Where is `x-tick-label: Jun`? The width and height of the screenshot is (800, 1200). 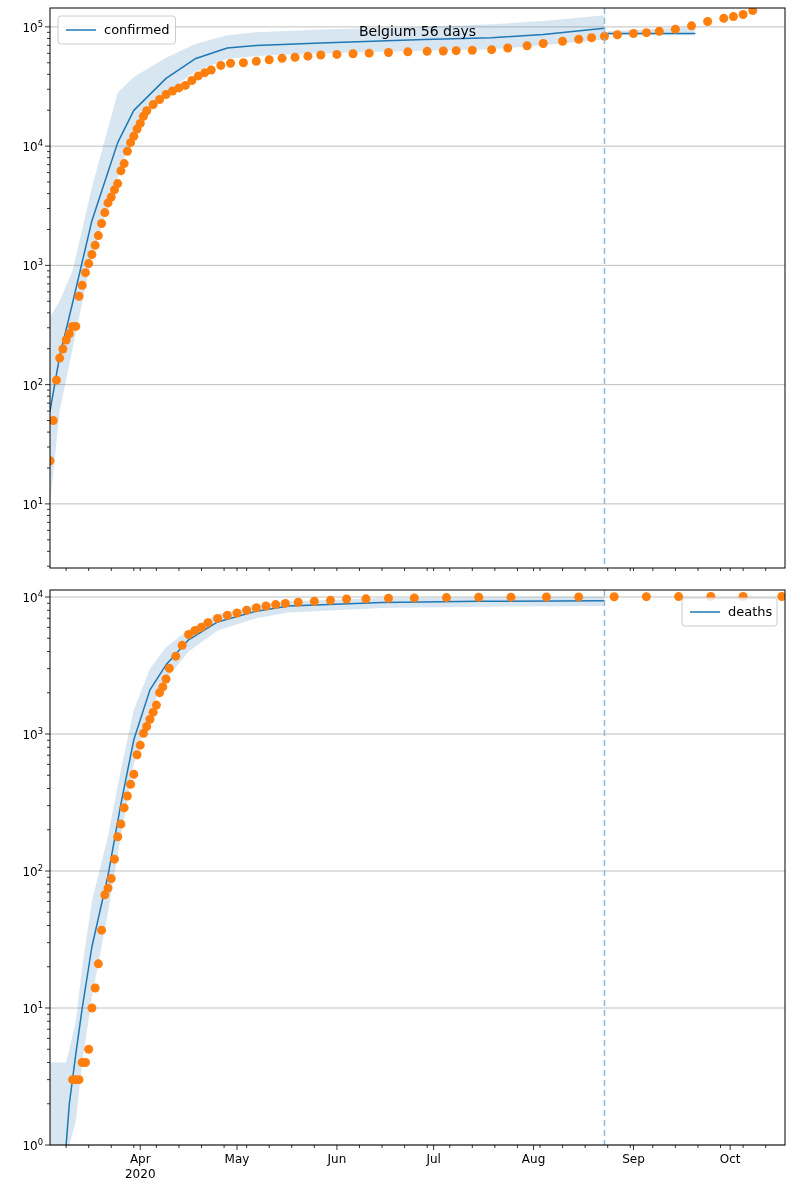 x-tick-label: Jun is located at coordinates (336, 1159).